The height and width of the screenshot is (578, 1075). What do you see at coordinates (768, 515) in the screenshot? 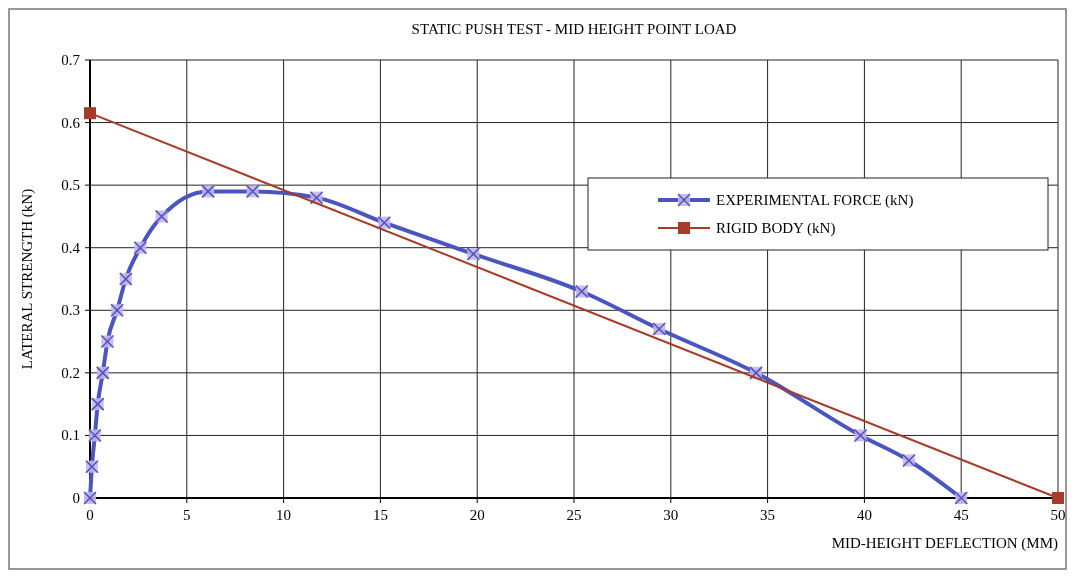
I see `x-tick-label: 35` at bounding box center [768, 515].